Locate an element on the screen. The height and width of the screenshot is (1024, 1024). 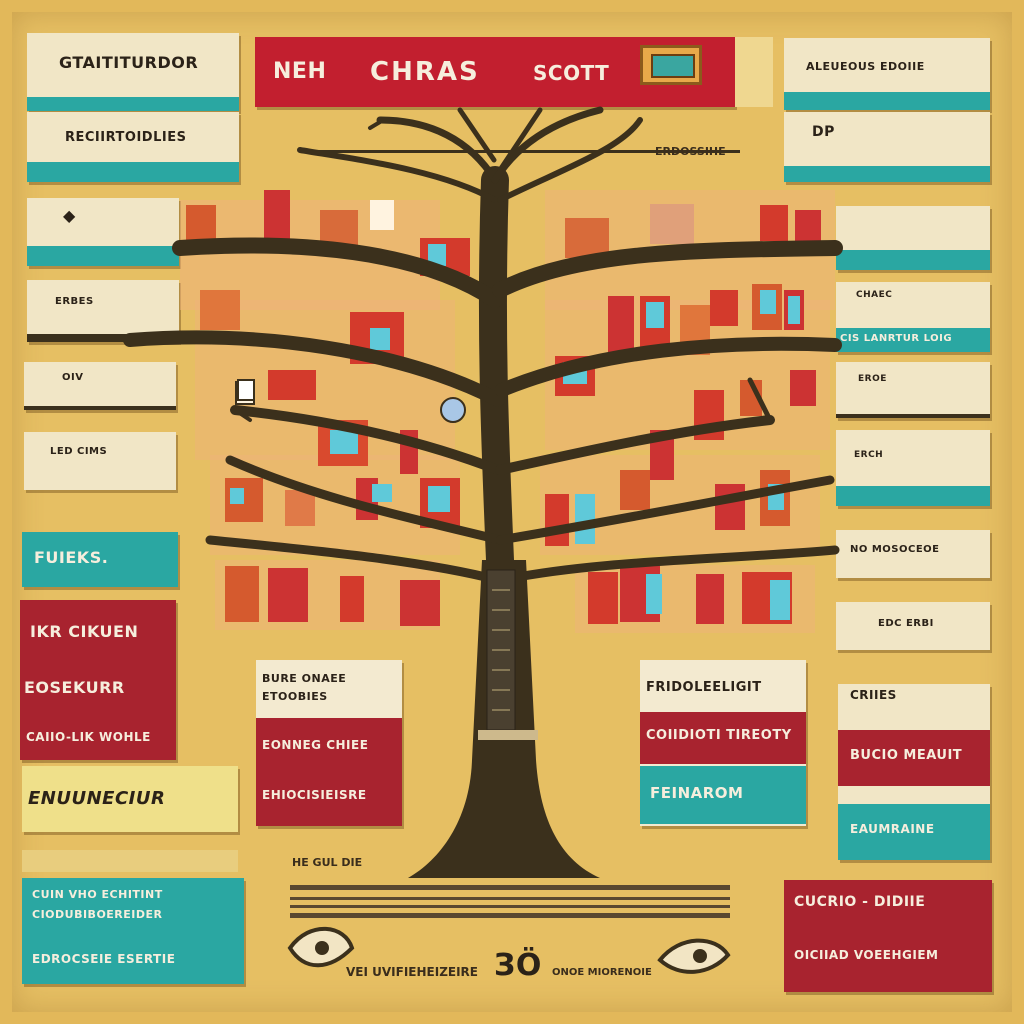
center-right-title: FRIDOLEELIGIT is located at coordinates (704, 687).